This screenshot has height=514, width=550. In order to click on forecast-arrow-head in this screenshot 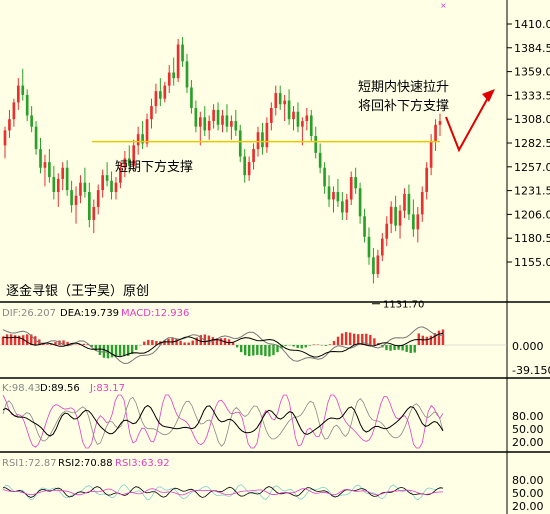, I will do `click(488, 95)`.